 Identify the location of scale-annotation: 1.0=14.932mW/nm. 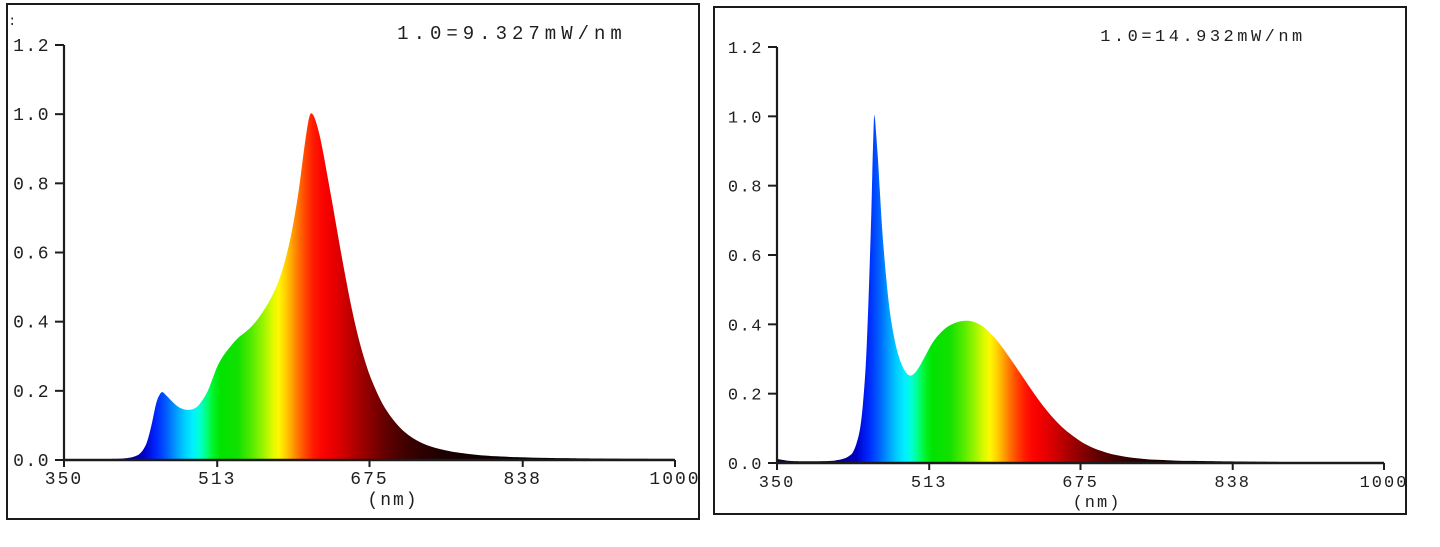
(1203, 37).